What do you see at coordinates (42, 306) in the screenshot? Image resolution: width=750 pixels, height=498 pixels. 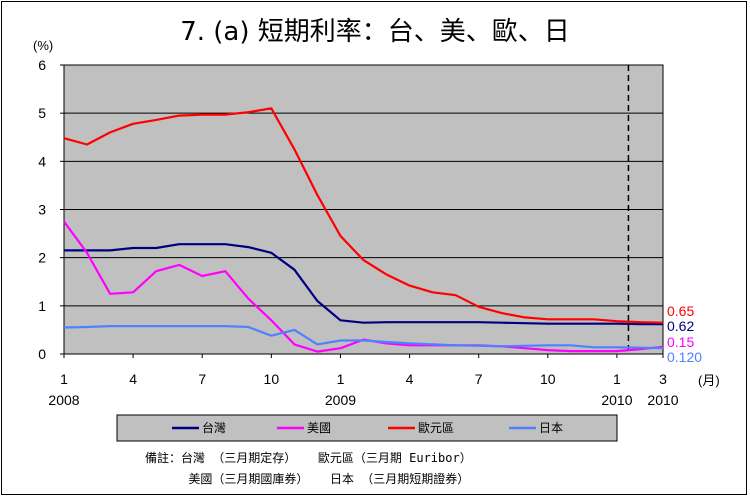 I see `y-tick-label: 1` at bounding box center [42, 306].